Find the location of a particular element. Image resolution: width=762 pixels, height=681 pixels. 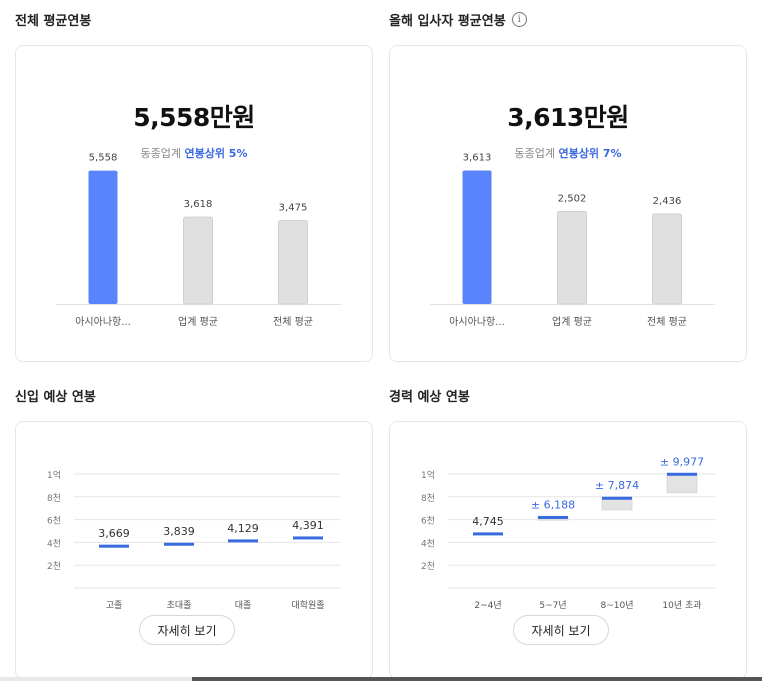

bar-value-label: 5,558 is located at coordinates (103, 158).